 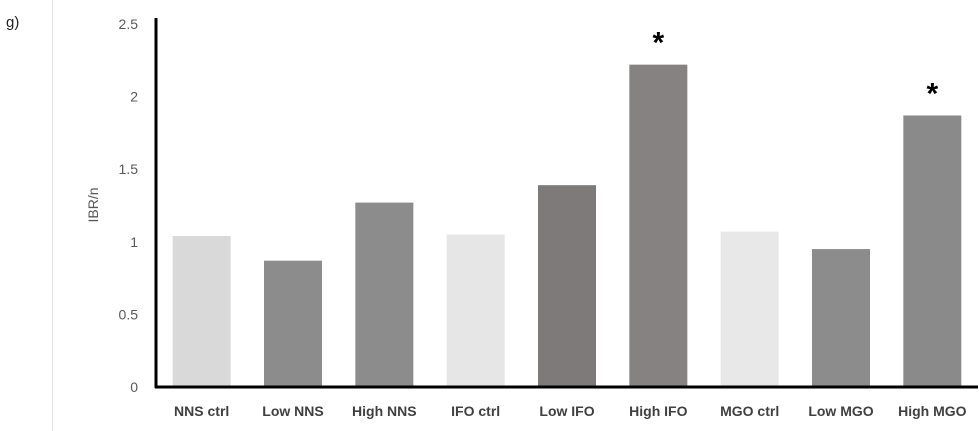 I want to click on bar-high-mgo, so click(x=932, y=251).